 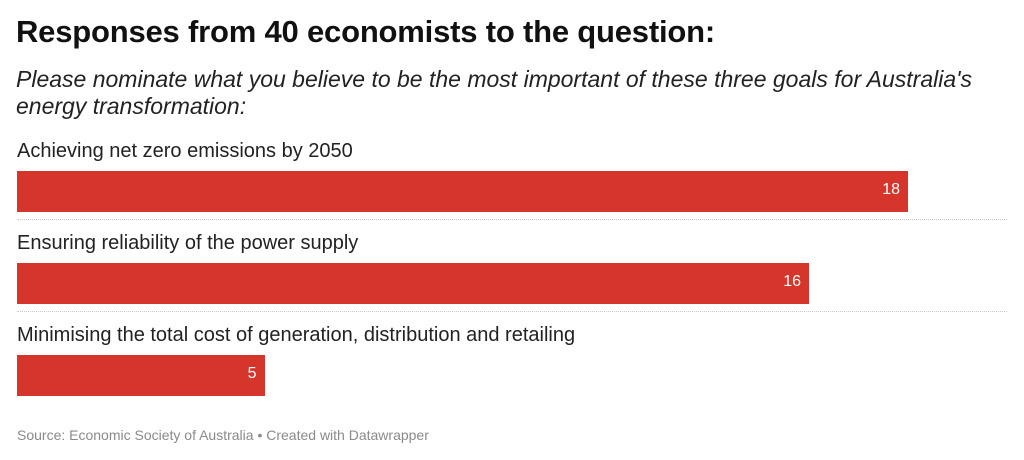 What do you see at coordinates (792, 281) in the screenshot?
I see `bar-value-label: 16` at bounding box center [792, 281].